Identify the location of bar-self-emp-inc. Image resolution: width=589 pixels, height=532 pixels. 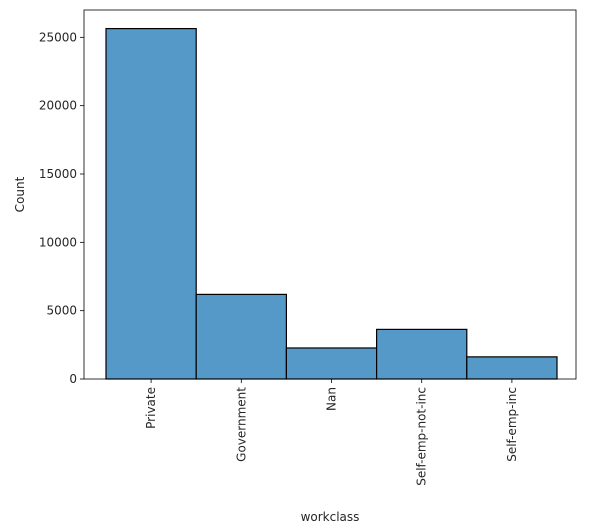
(512, 368).